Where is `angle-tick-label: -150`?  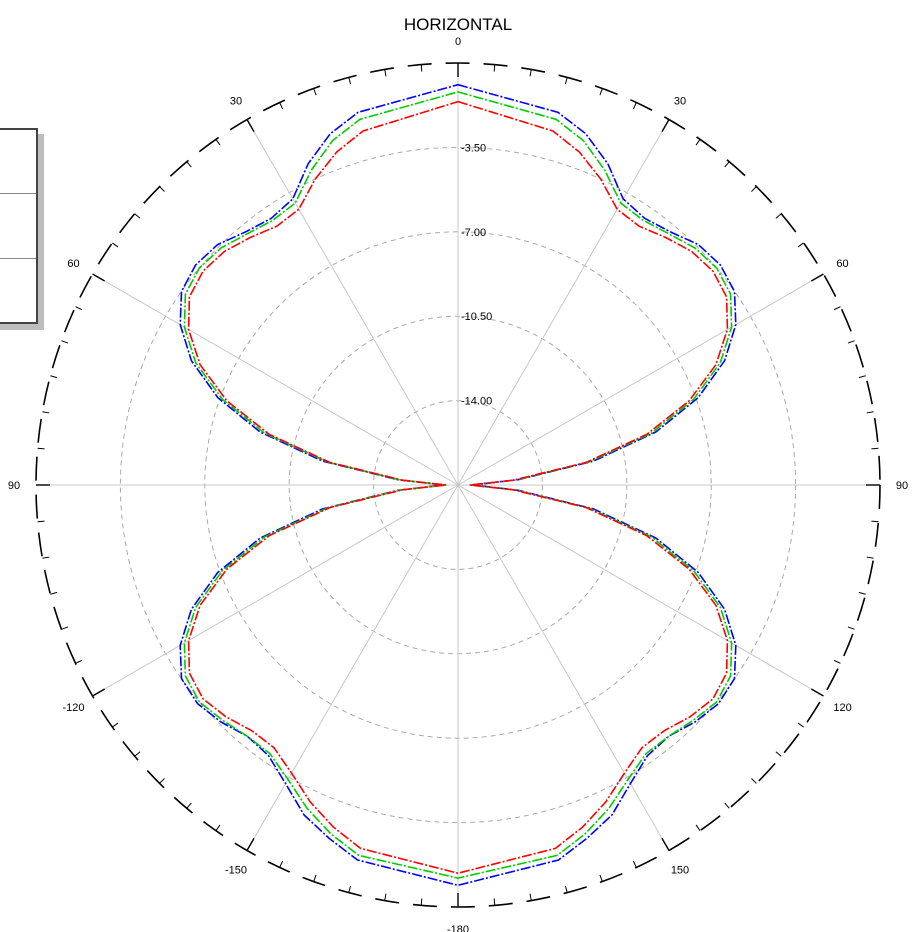 angle-tick-label: -150 is located at coordinates (236, 871).